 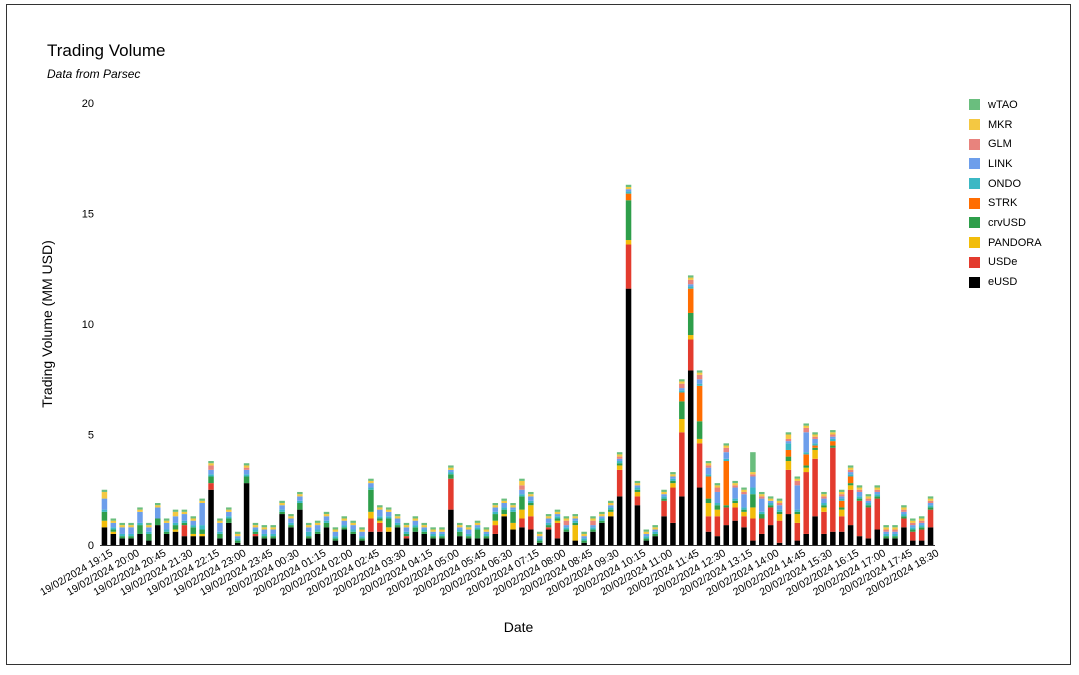 What do you see at coordinates (1000, 163) in the screenshot?
I see `legend-label: LINK` at bounding box center [1000, 163].